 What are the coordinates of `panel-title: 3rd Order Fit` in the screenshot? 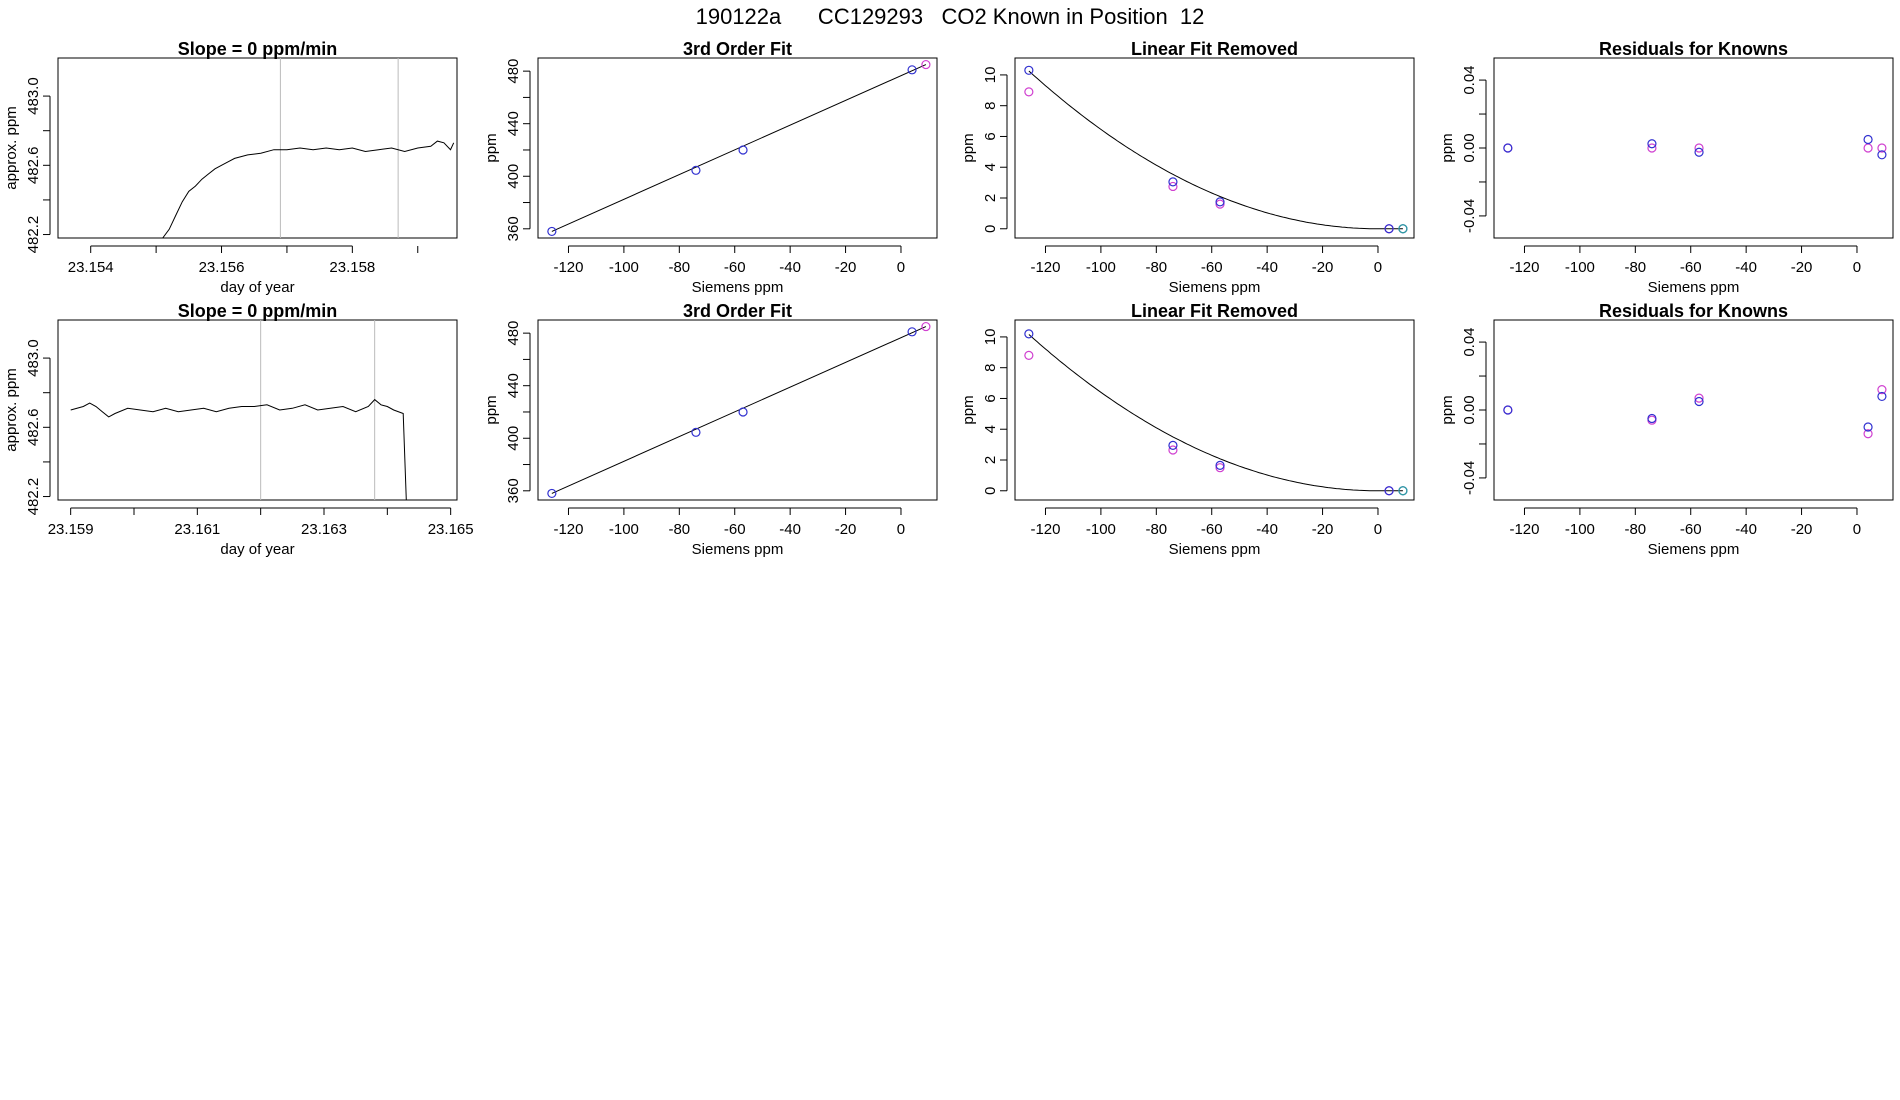 It's located at (737, 311).